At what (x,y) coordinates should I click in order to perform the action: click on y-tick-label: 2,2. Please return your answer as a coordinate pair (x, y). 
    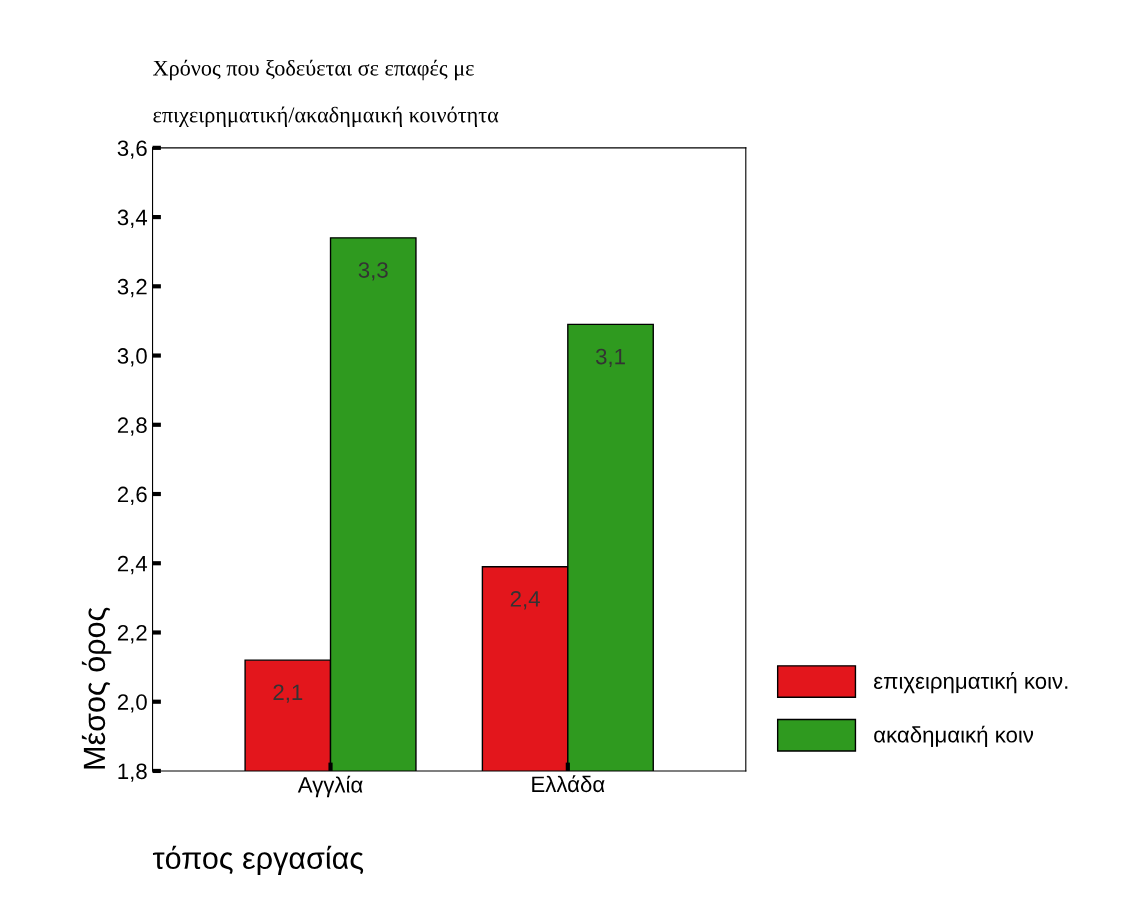
    Looking at the image, I should click on (132, 634).